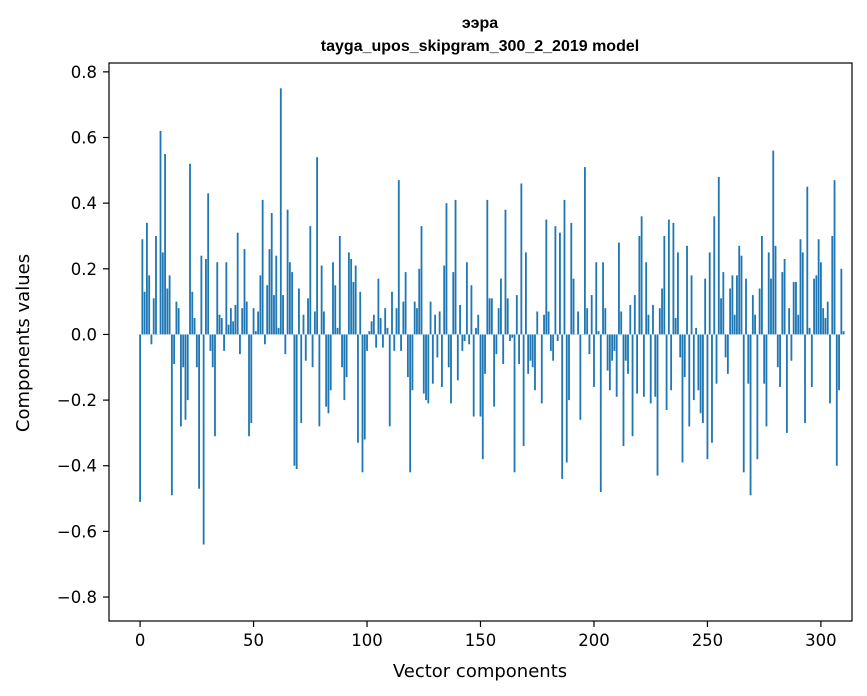 This screenshot has width=867, height=696. I want to click on chart-title: ээра, so click(480, 23).